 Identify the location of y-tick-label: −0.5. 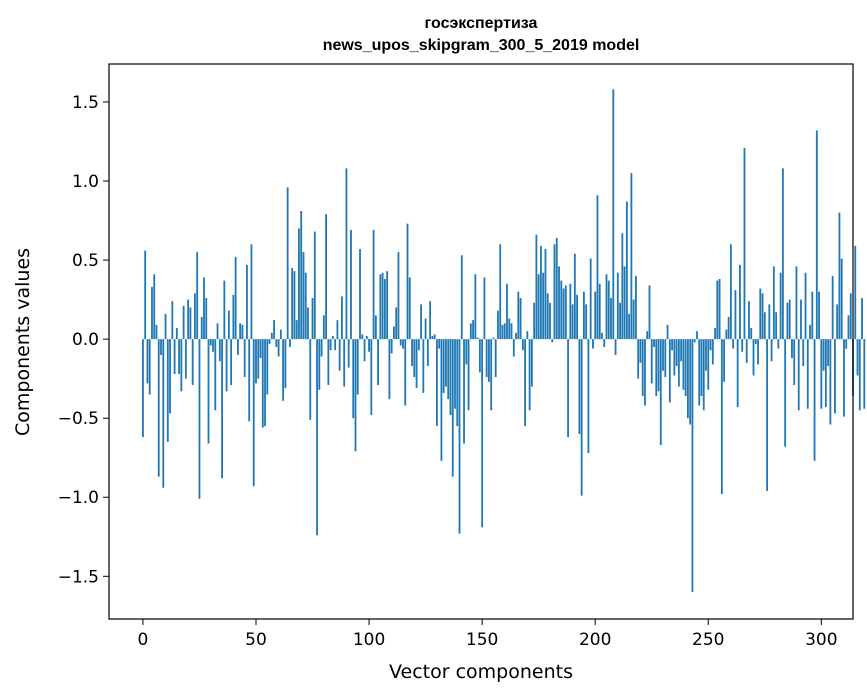
(78, 419).